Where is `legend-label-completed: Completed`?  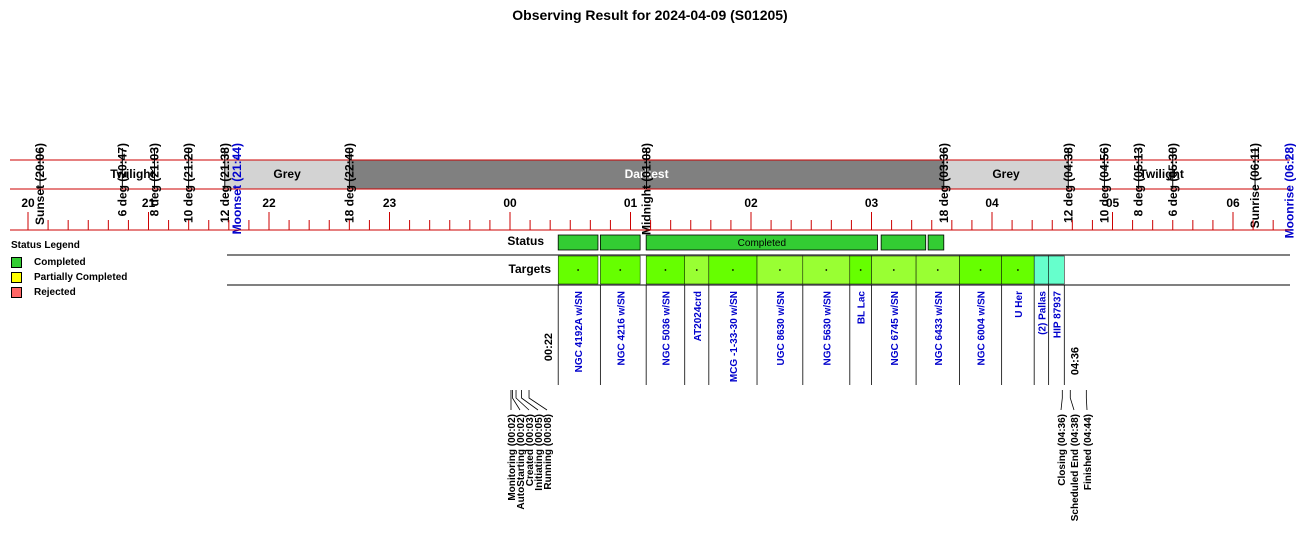
legend-label-completed: Completed is located at coordinates (60, 262).